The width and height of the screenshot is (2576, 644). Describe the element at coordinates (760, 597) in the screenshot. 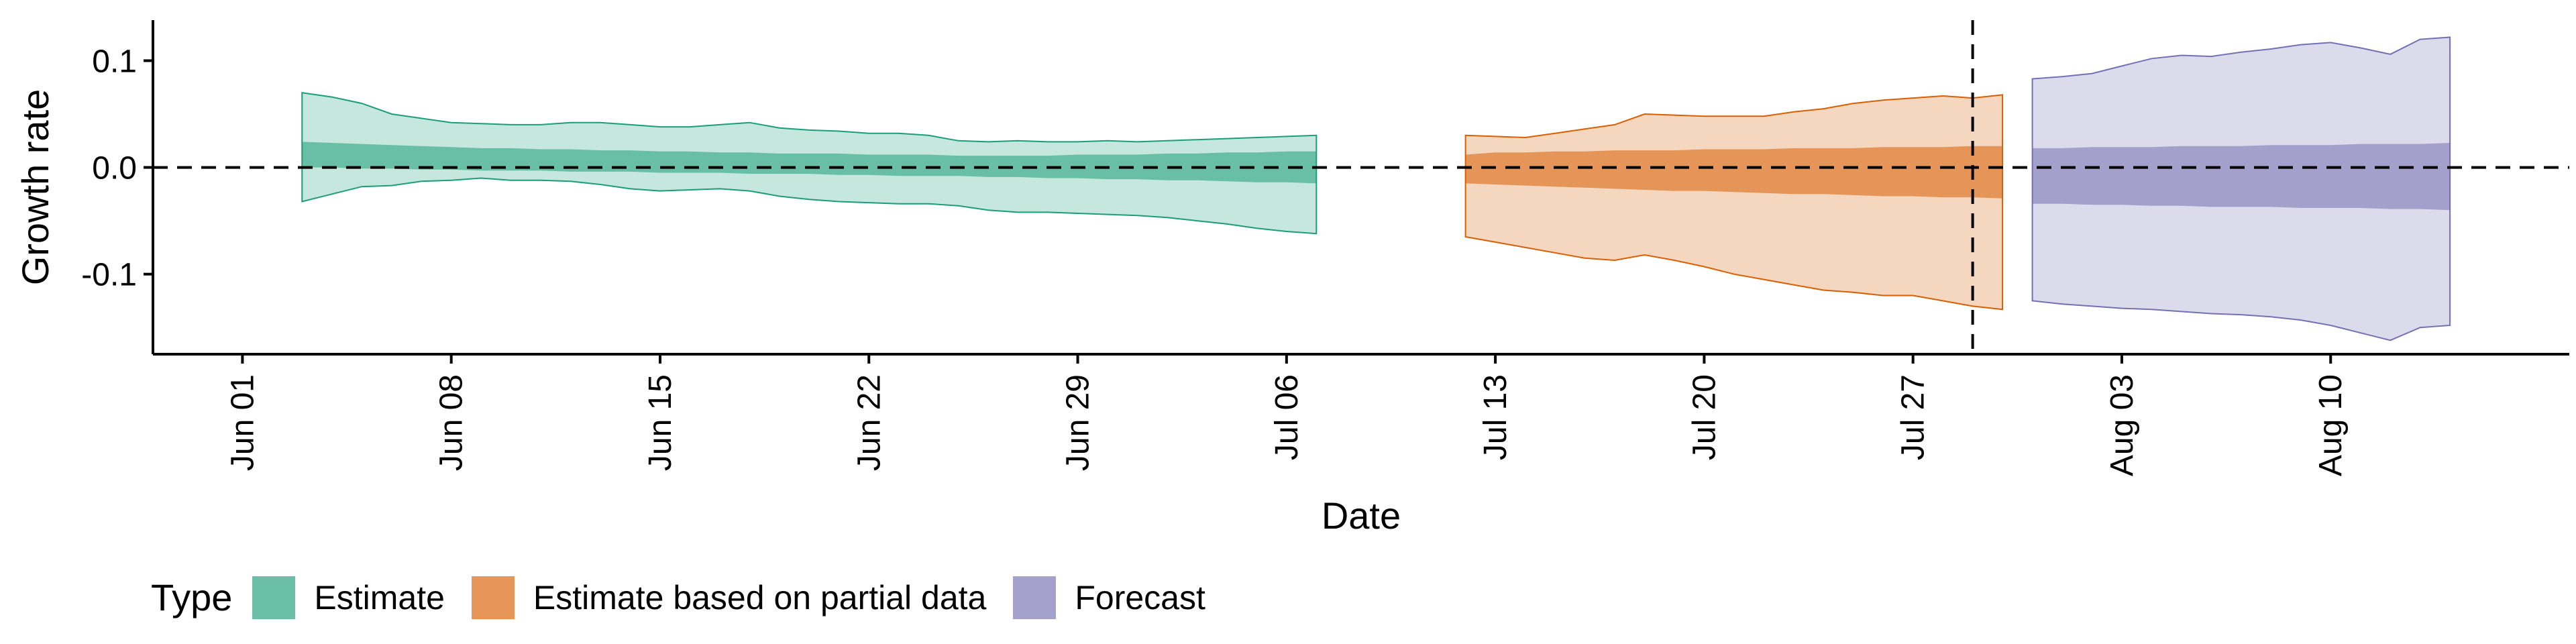

I see `legend-label-partial: Estimate based on partial data` at that location.